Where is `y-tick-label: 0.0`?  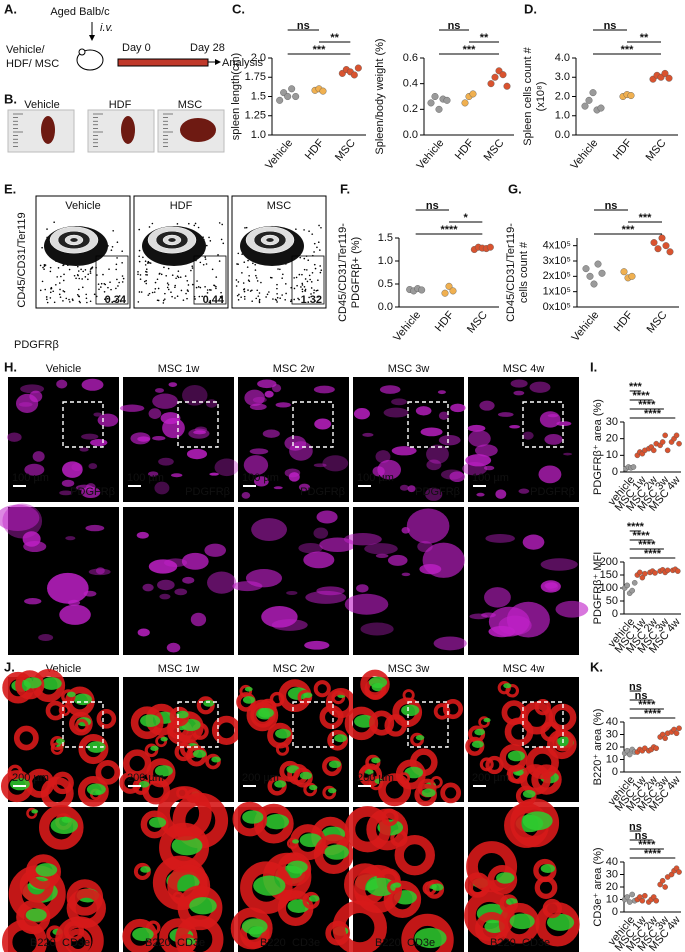
y-tick-label: 0.0 is located at coordinates (410, 135).